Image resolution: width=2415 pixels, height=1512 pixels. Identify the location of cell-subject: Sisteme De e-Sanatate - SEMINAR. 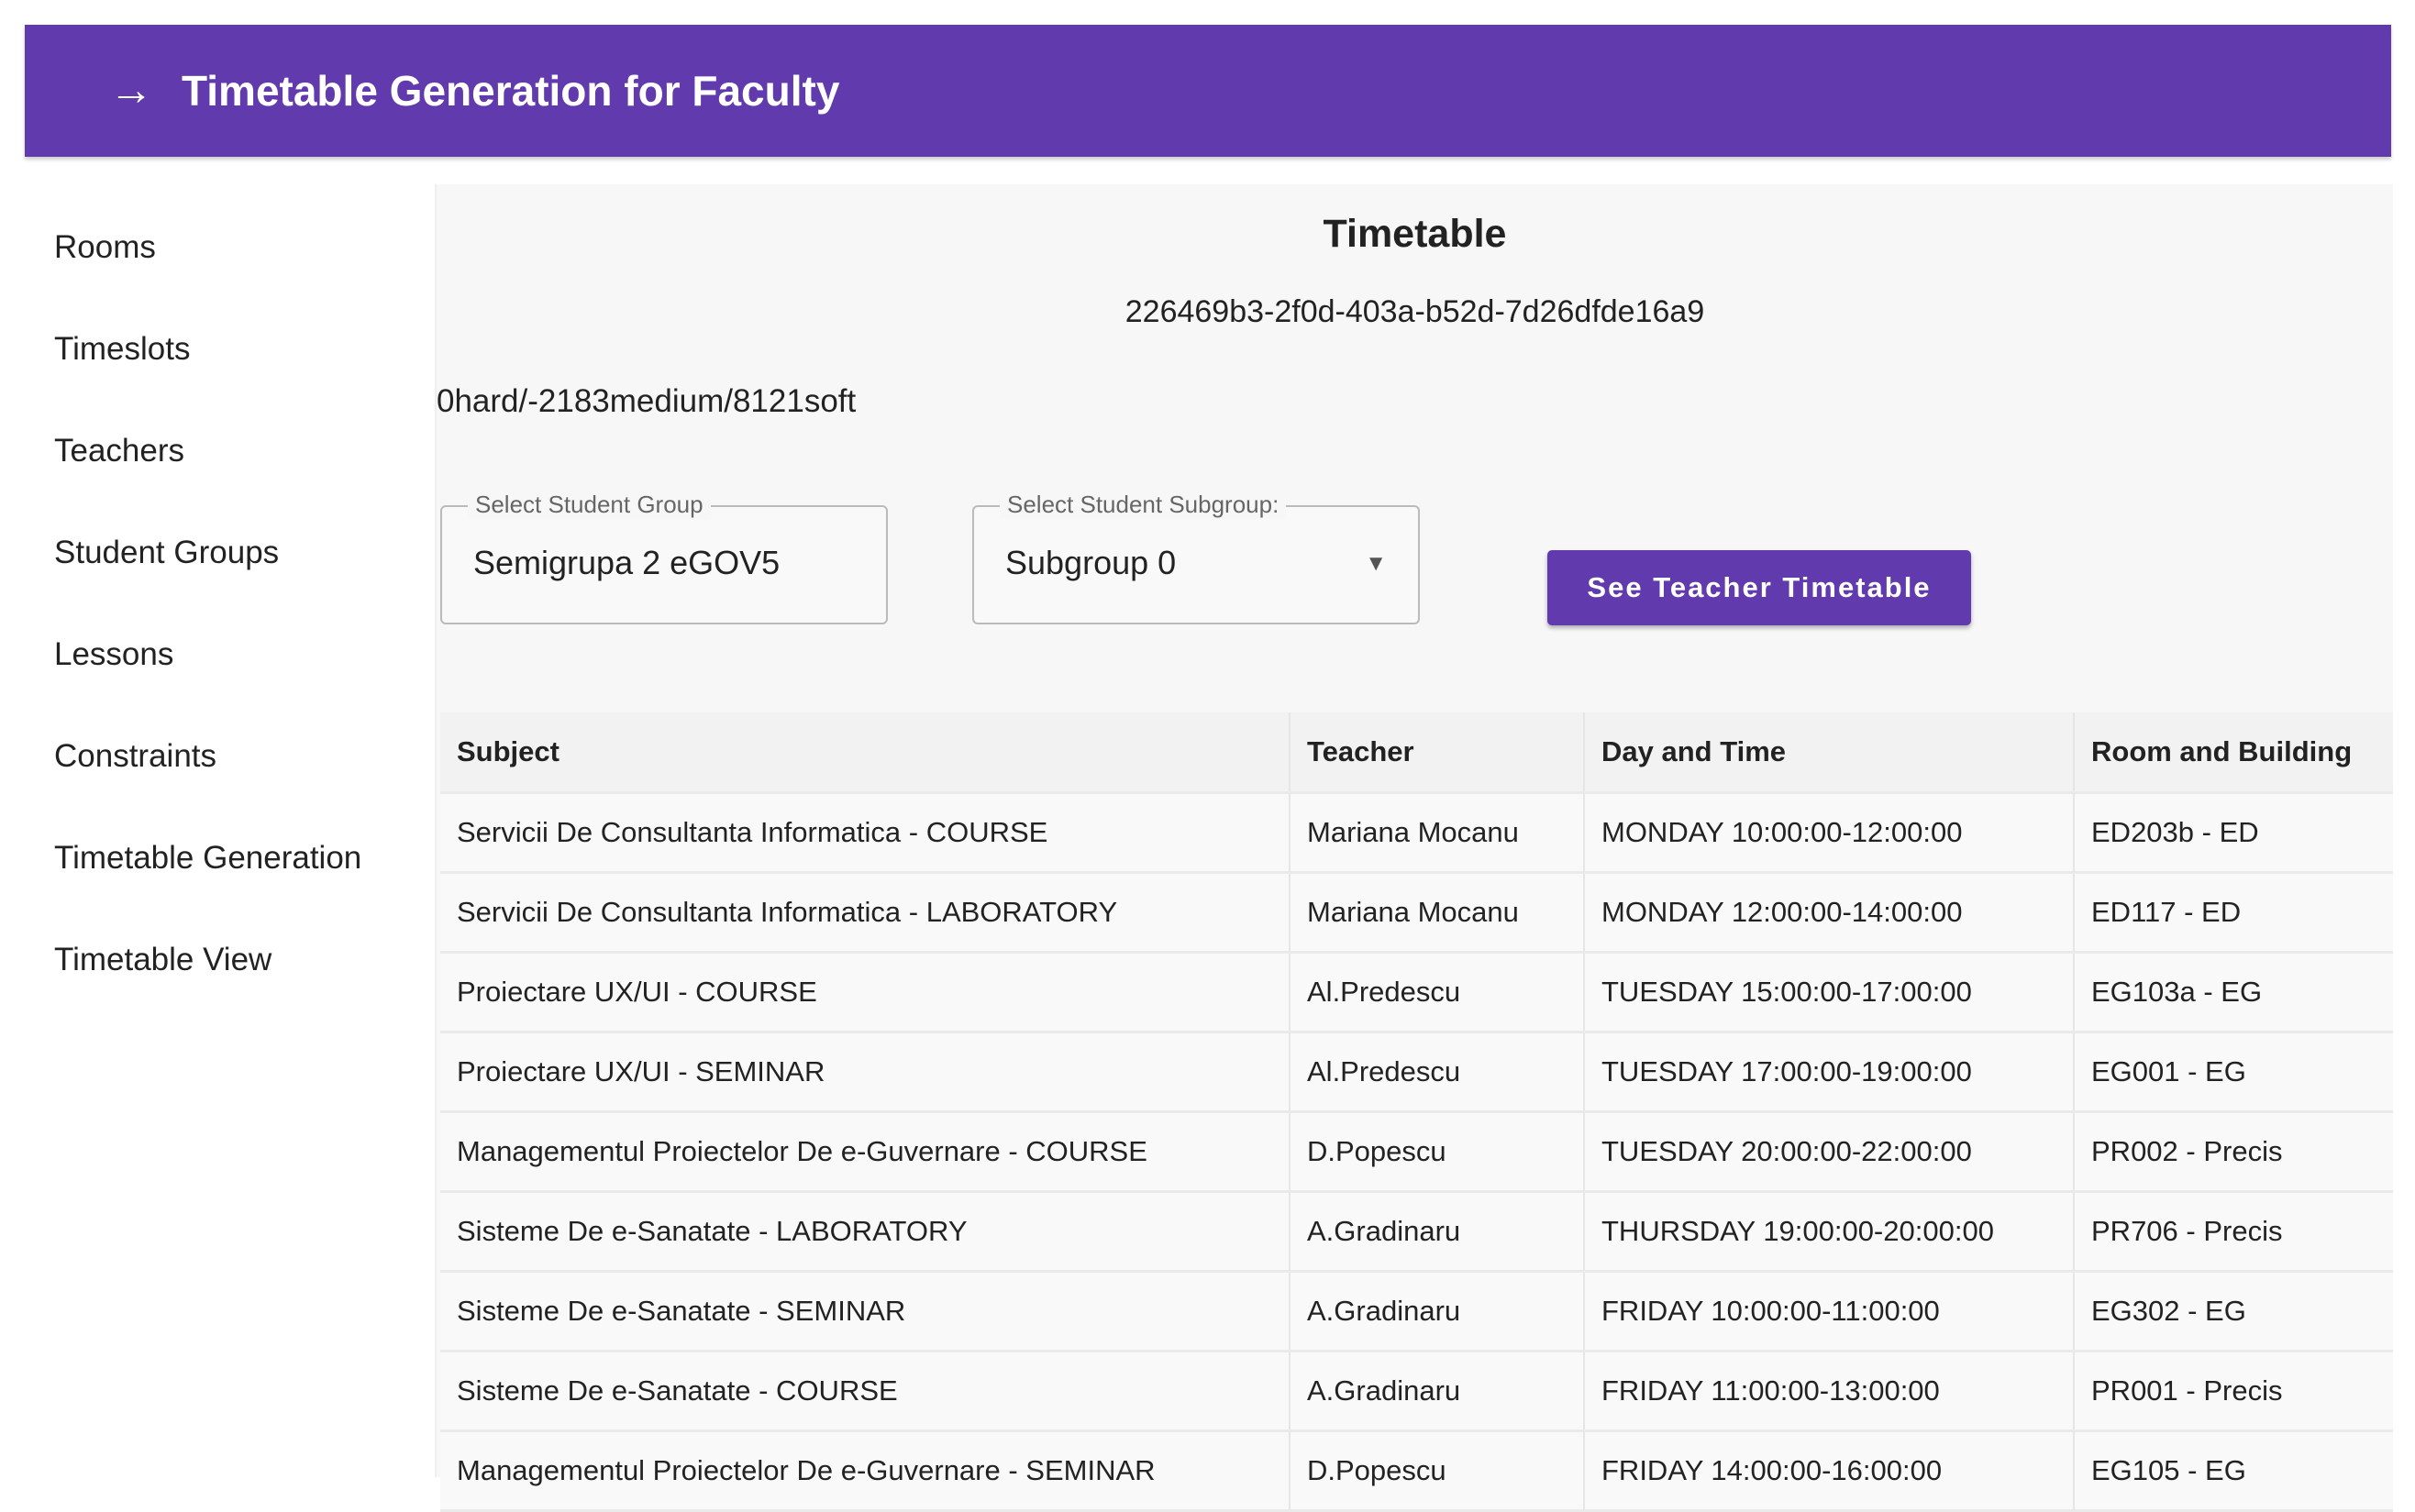
(865, 1311).